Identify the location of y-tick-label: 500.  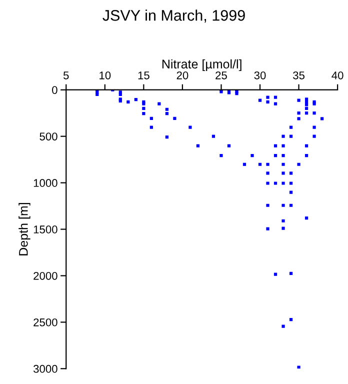
(49, 136).